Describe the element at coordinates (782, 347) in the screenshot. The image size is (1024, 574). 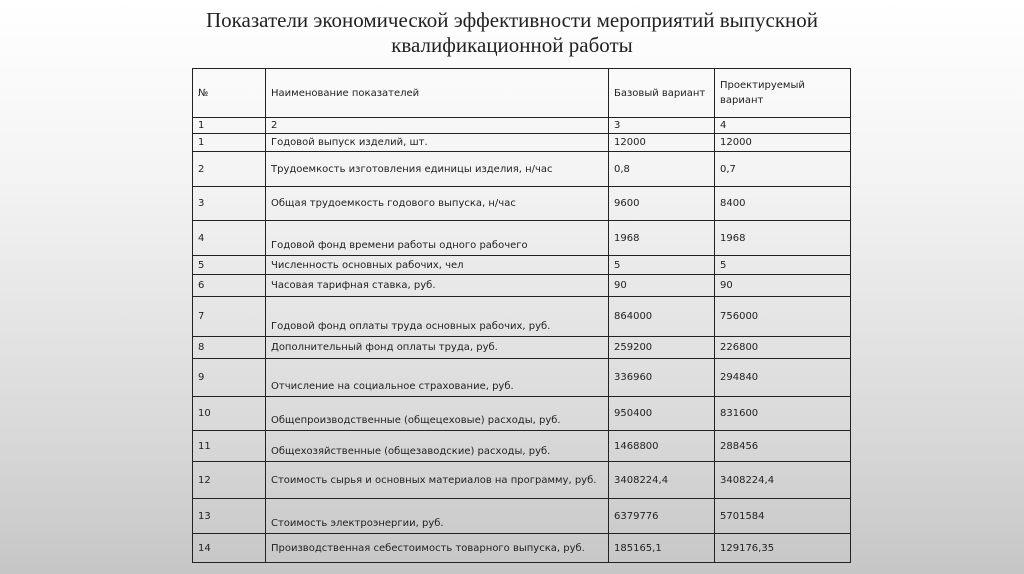
I see `projected-value: 226800` at that location.